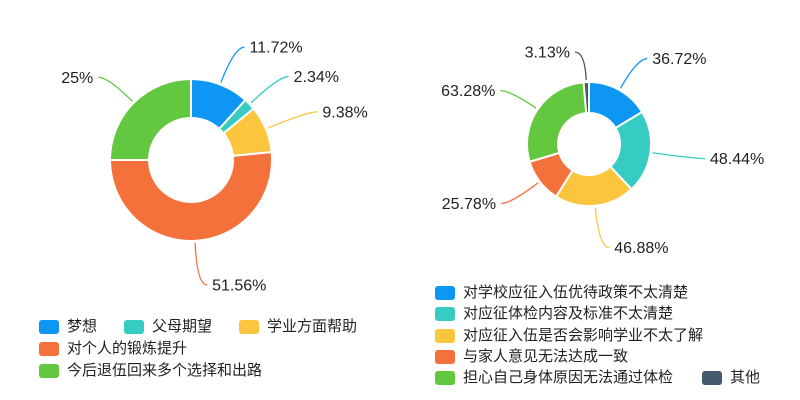  What do you see at coordinates (82, 326) in the screenshot?
I see `legend-label: 梦想` at bounding box center [82, 326].